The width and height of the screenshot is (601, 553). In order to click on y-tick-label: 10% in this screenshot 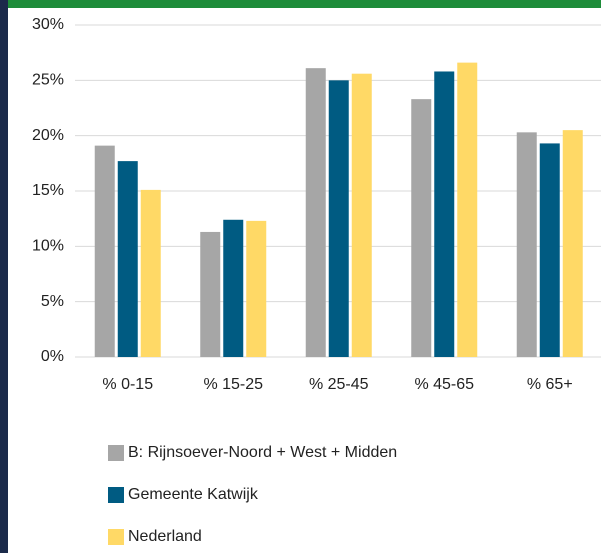, I will do `click(48, 246)`.